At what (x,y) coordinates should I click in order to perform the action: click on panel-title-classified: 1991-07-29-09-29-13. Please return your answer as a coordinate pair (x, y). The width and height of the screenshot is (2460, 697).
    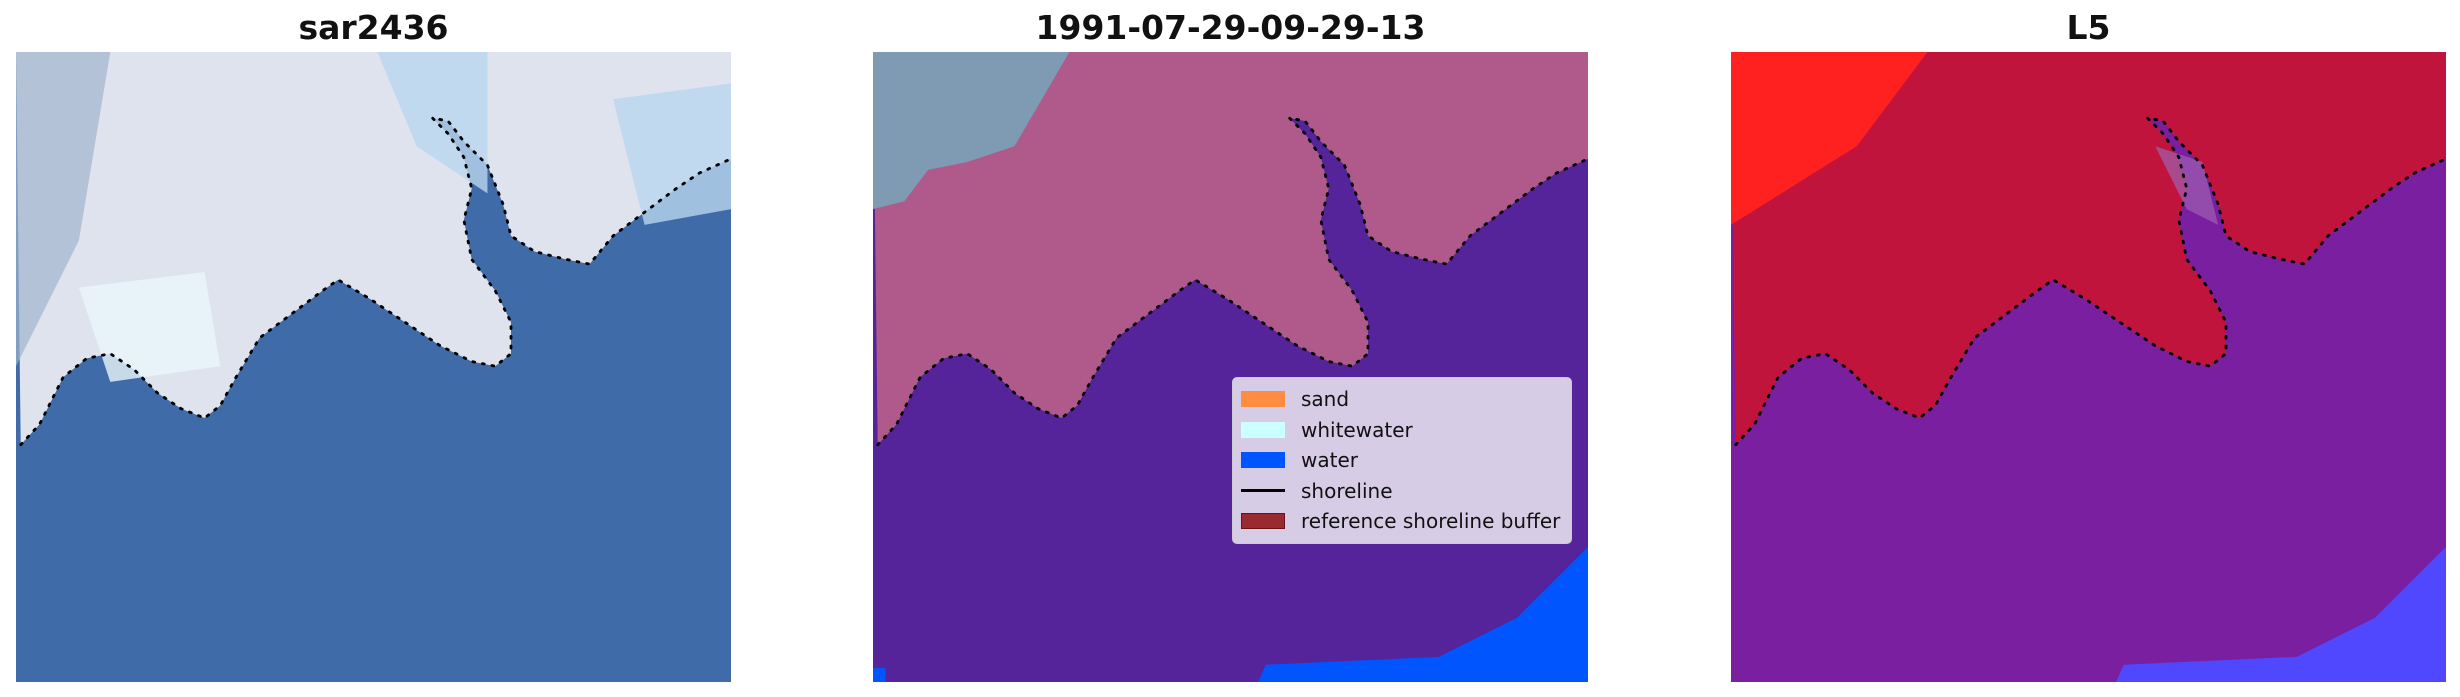
    Looking at the image, I should click on (1230, 27).